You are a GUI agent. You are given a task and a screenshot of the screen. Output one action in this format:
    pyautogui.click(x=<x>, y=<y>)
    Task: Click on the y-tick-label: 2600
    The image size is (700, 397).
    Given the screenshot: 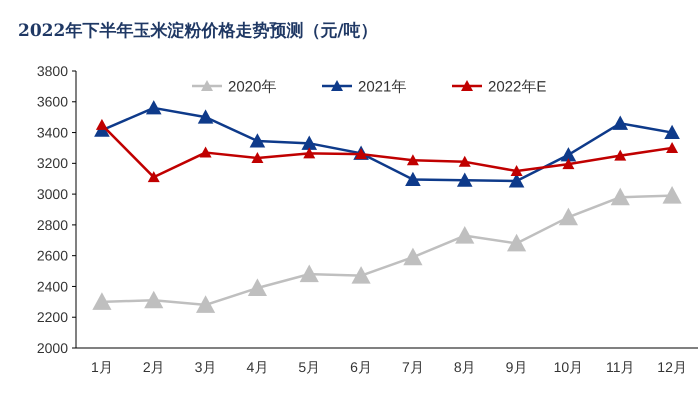 What is the action you would take?
    pyautogui.click(x=52, y=256)
    